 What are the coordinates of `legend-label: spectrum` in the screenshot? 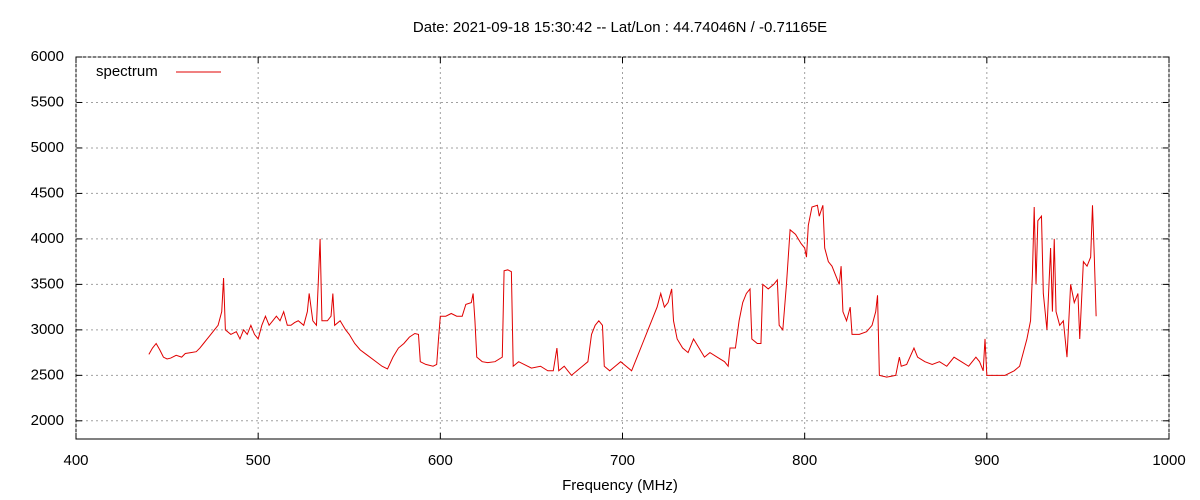 It's located at (127, 71).